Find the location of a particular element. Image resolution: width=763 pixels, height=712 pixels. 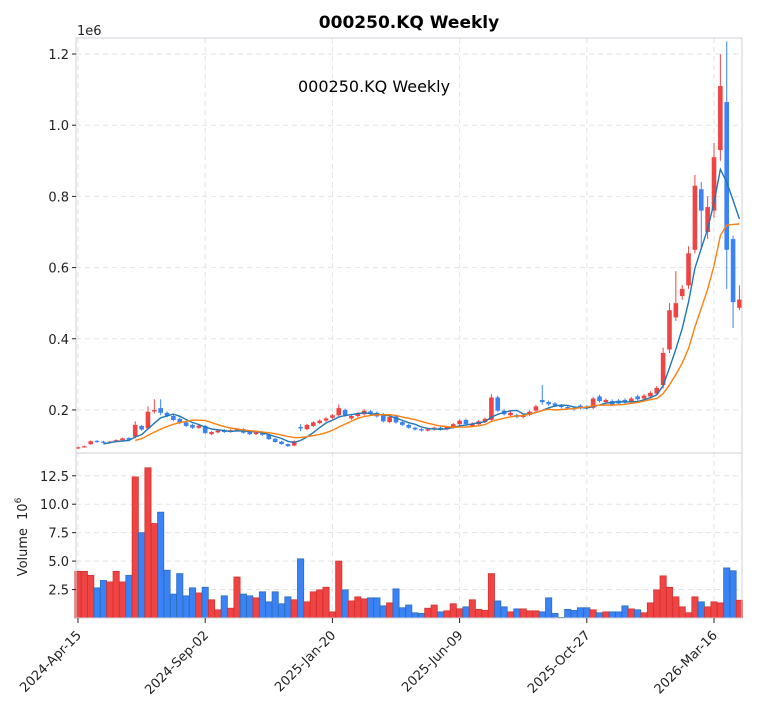

volume-label-exp: 10 is located at coordinates (23, 511).